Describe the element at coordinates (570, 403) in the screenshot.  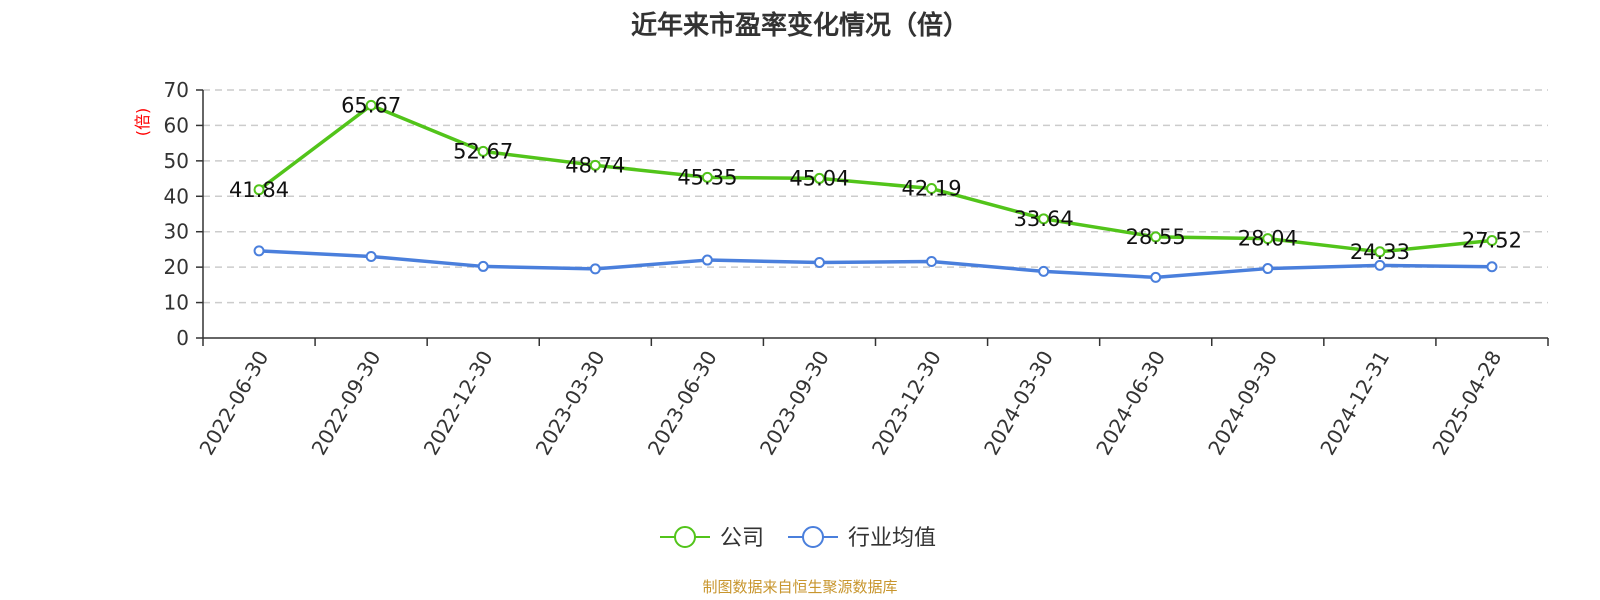
I see `x-tick-label: 2023-03-30` at that location.